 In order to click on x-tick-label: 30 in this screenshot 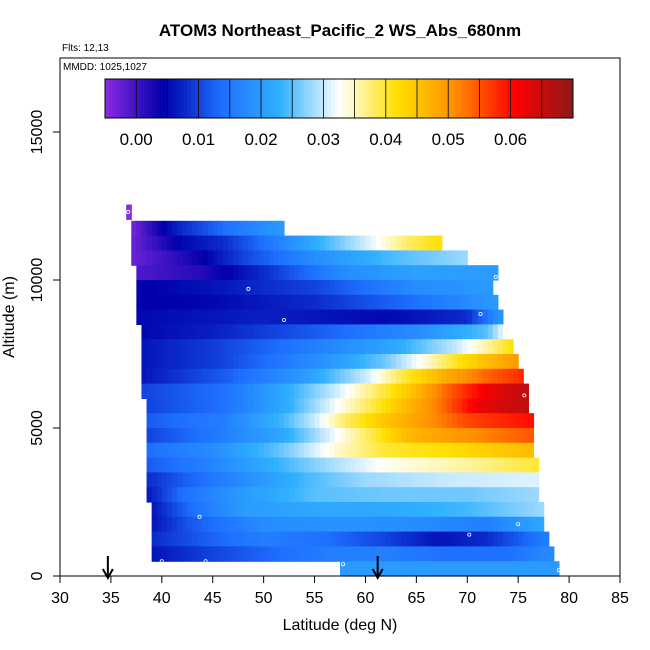, I will do `click(60, 598)`.